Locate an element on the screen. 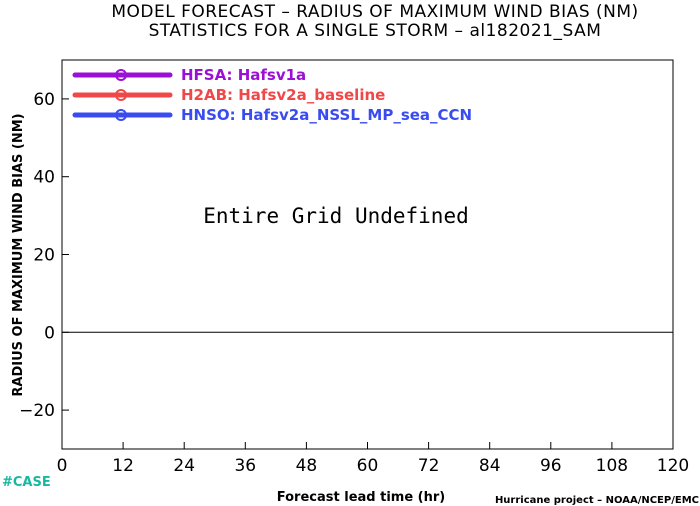 This screenshot has height=506, width=700. y-tick-label: 0 is located at coordinates (49, 333).